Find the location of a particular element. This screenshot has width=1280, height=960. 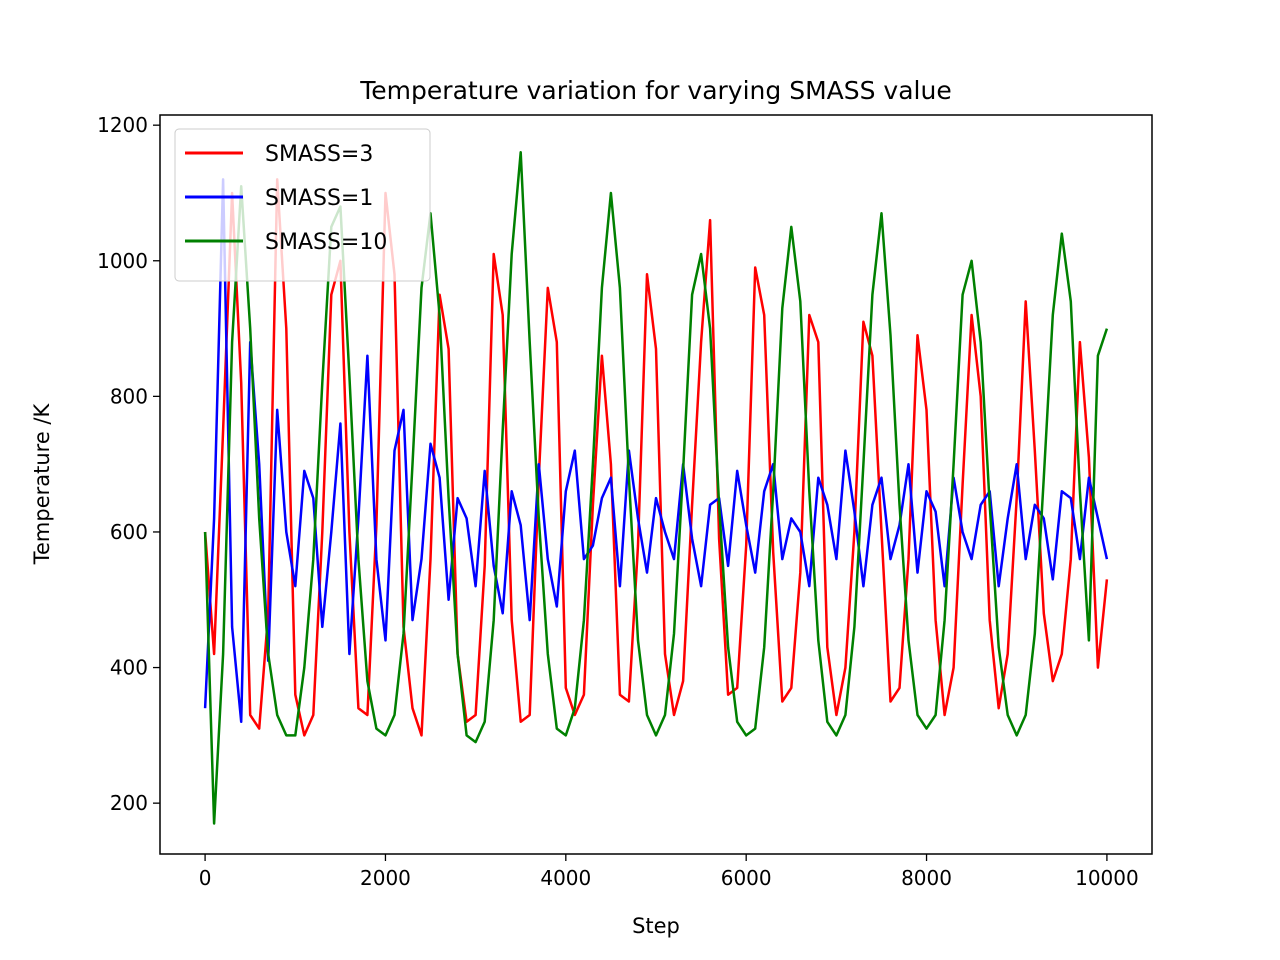

y-tick-label: 400 is located at coordinates (129, 668).